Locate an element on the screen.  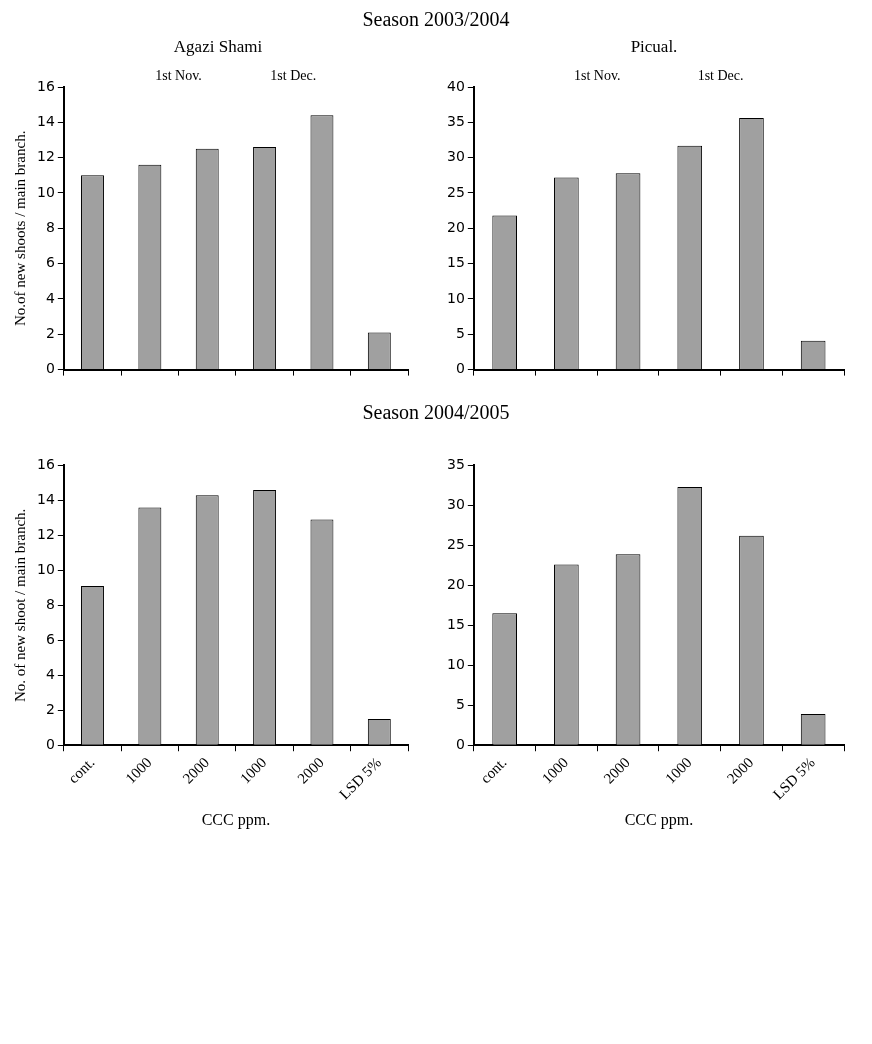
chart-subtitle: Picual. is located at coordinates (654, 47).